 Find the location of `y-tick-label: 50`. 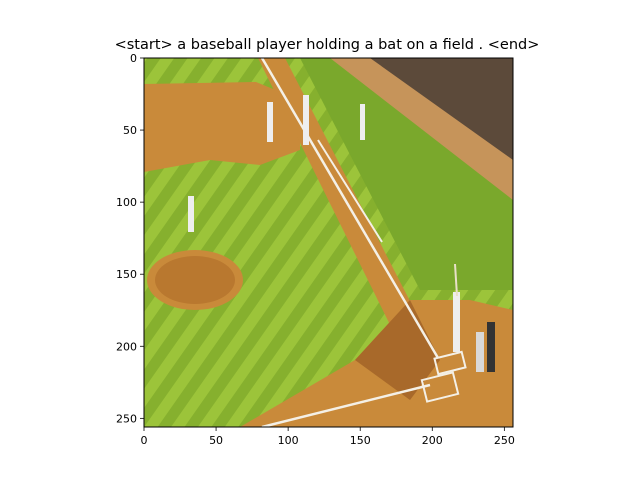

y-tick-label: 50 is located at coordinates (130, 130).